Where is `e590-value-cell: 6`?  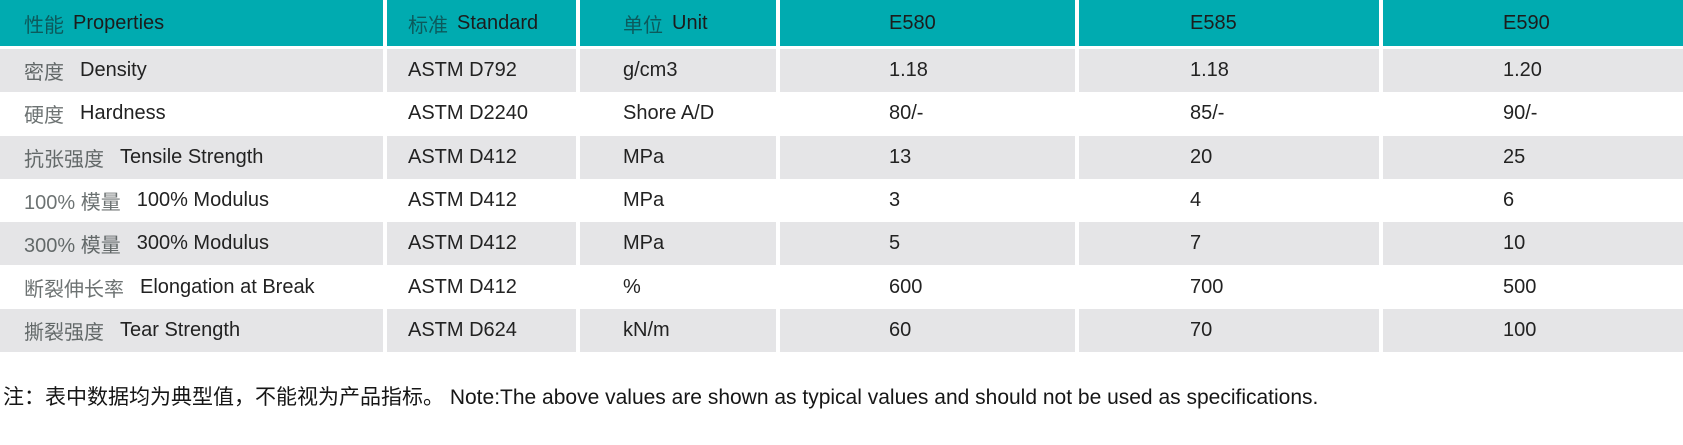 e590-value-cell: 6 is located at coordinates (1509, 200).